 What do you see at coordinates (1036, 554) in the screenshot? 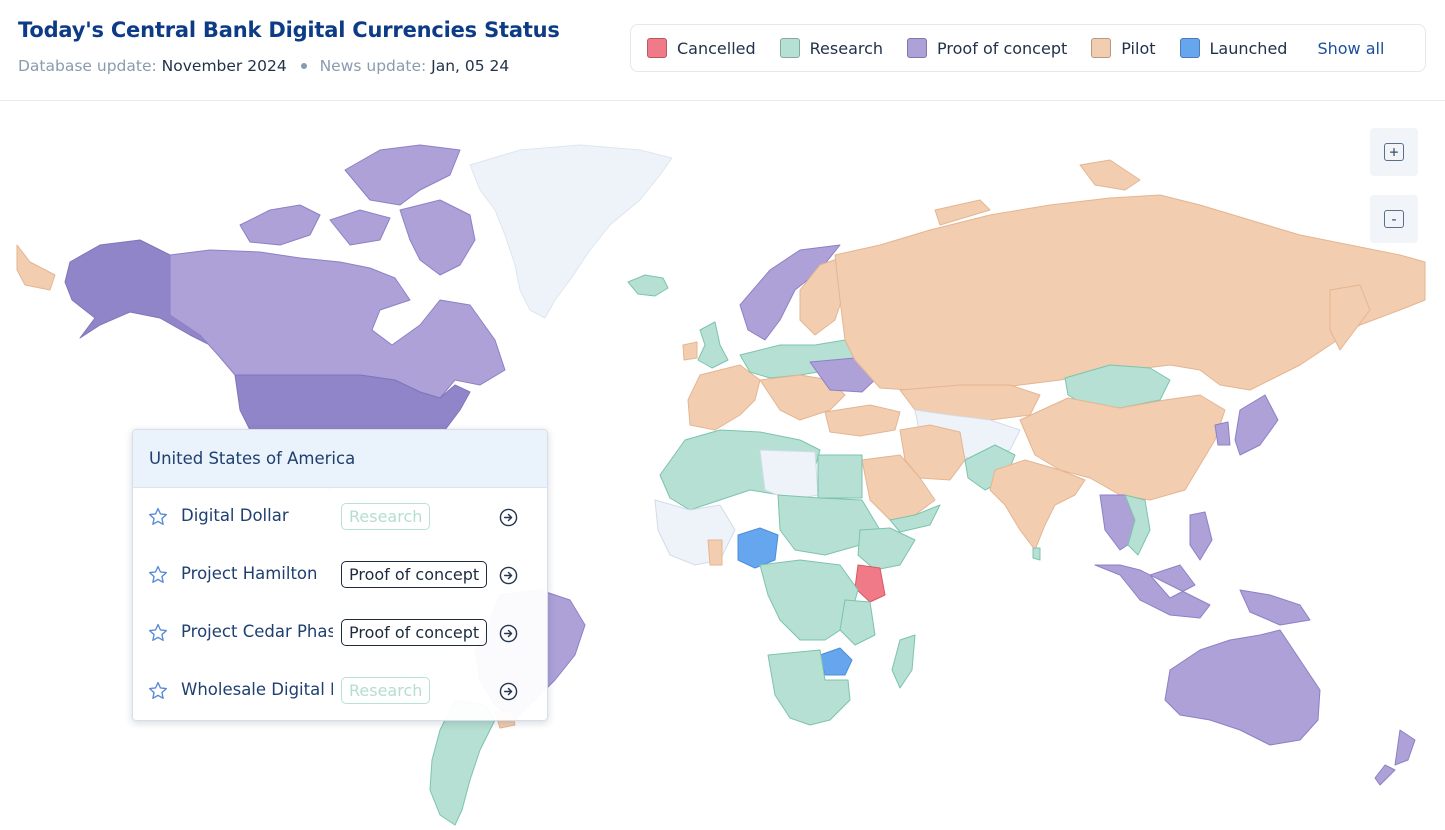
I see `country-sri-lanka` at bounding box center [1036, 554].